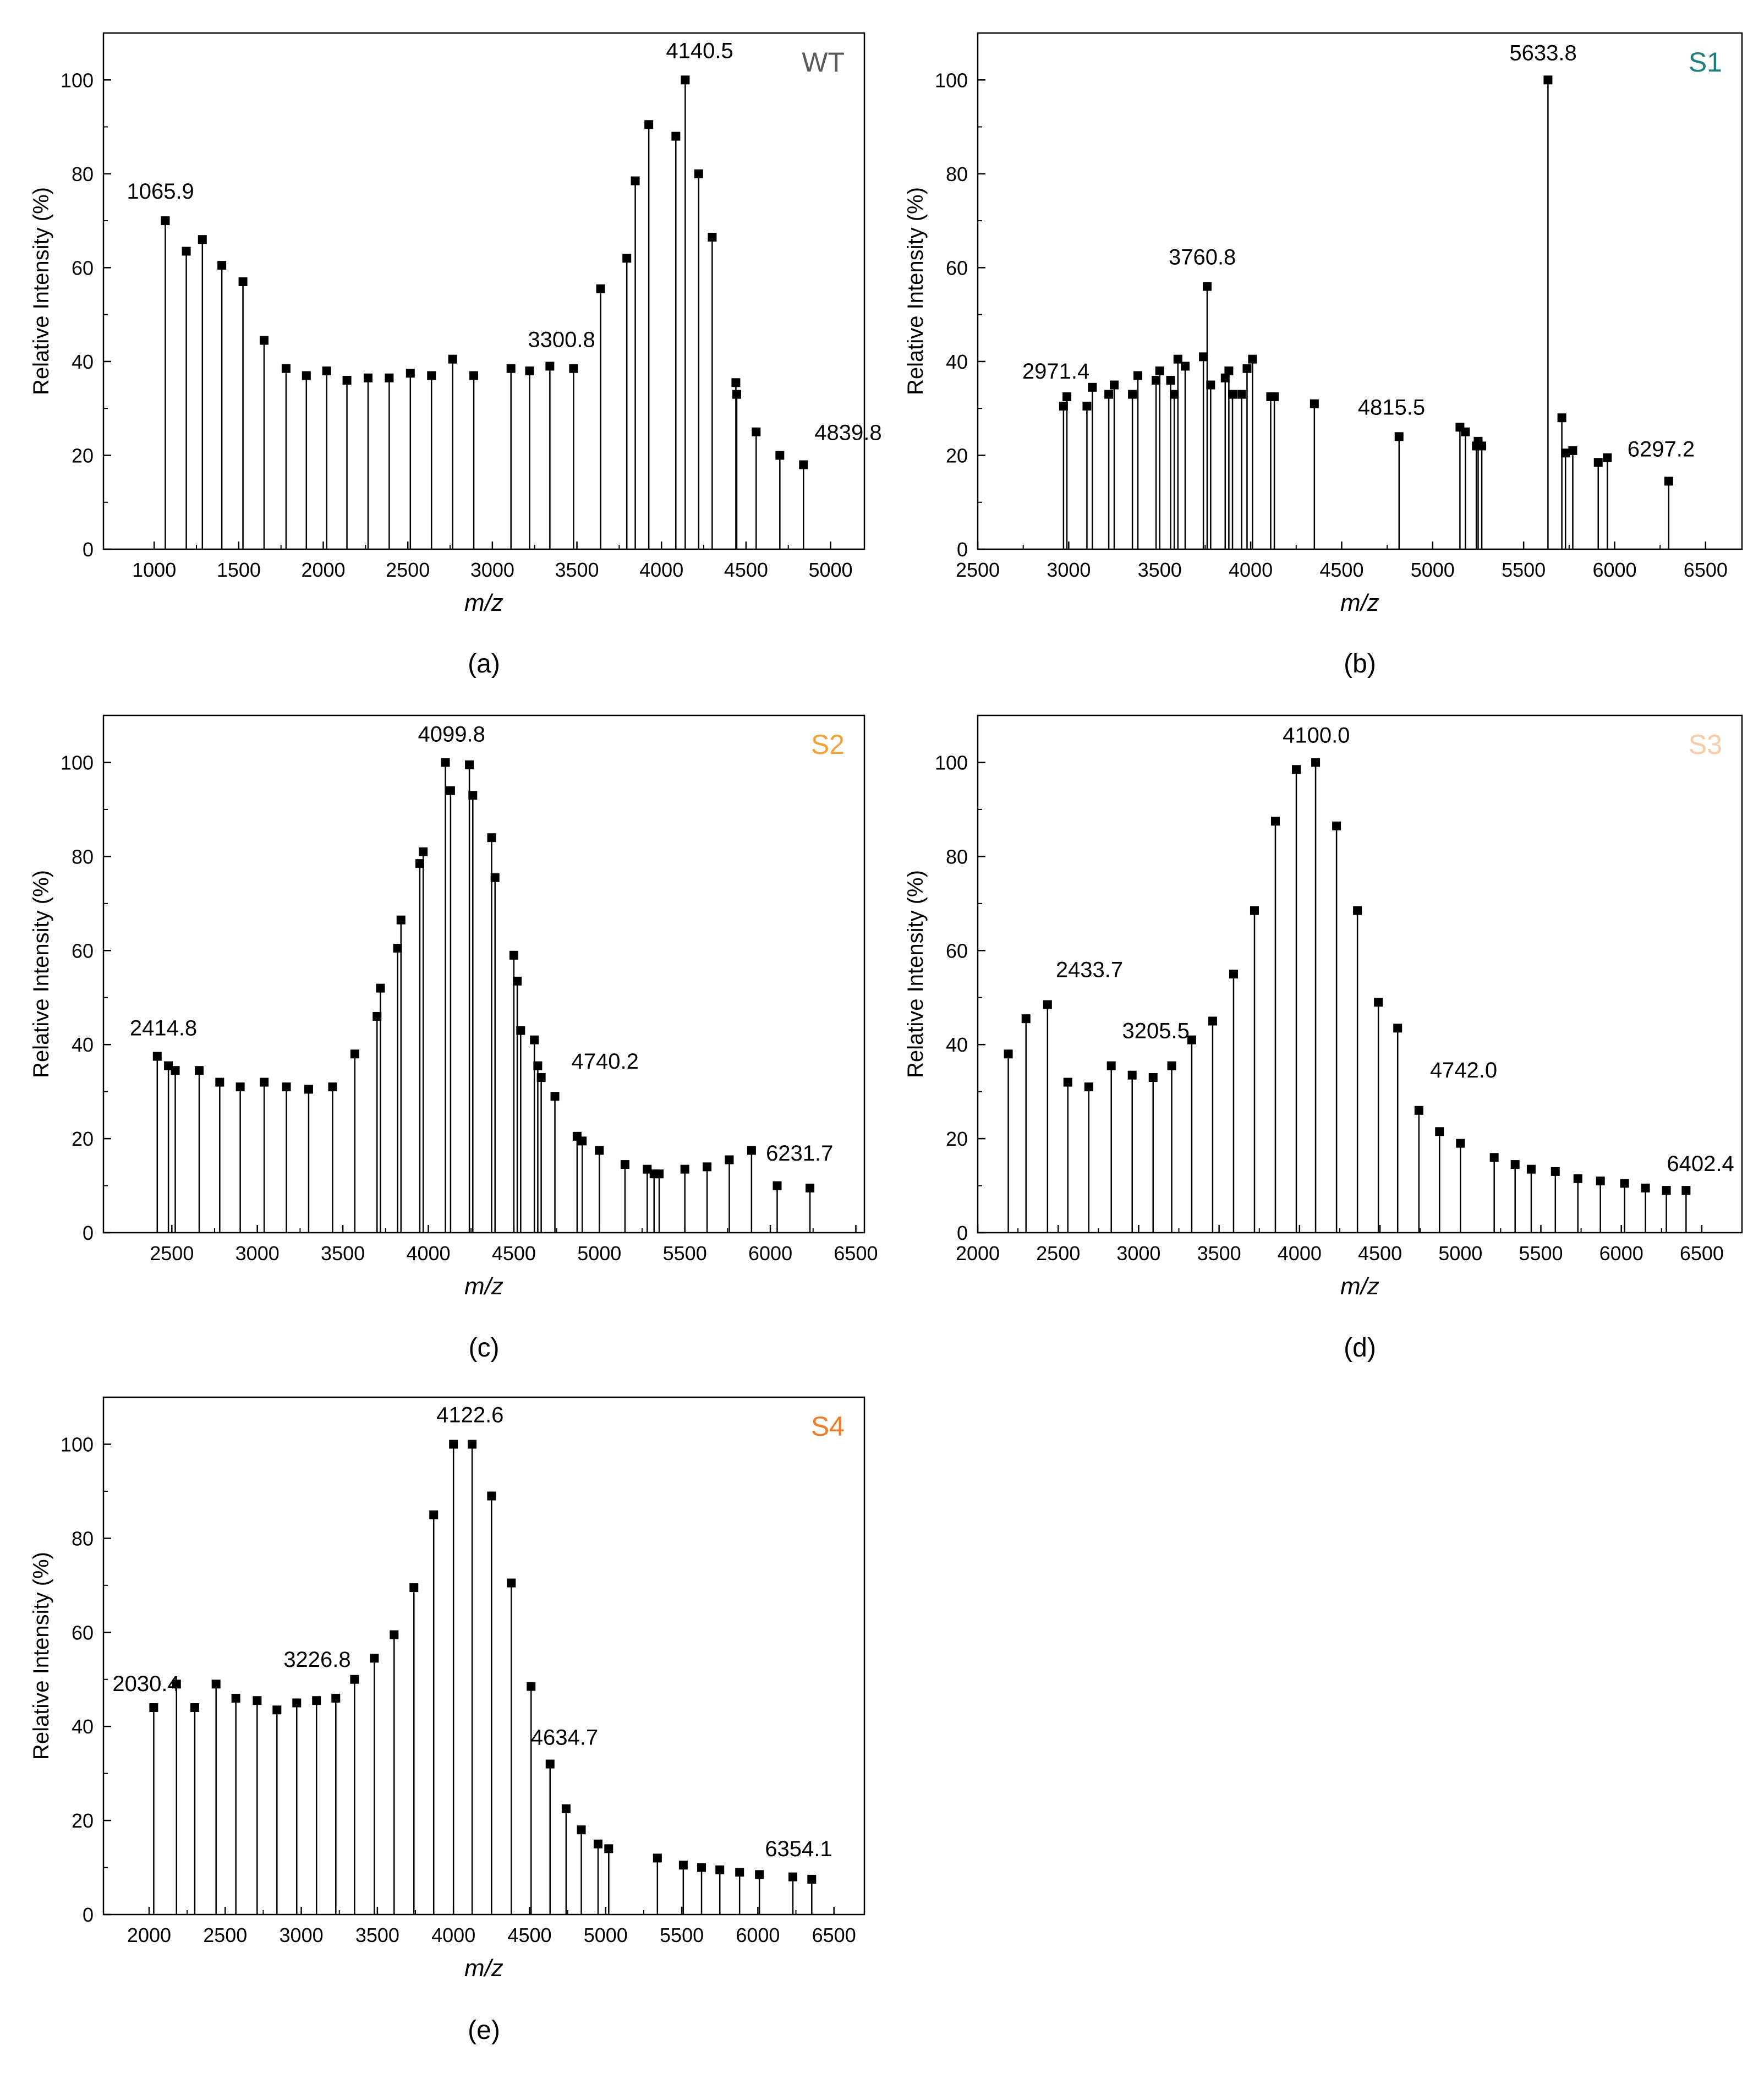 The height and width of the screenshot is (2073, 1764). What do you see at coordinates (1391, 407) in the screenshot?
I see `peak-label: 4815.5` at bounding box center [1391, 407].